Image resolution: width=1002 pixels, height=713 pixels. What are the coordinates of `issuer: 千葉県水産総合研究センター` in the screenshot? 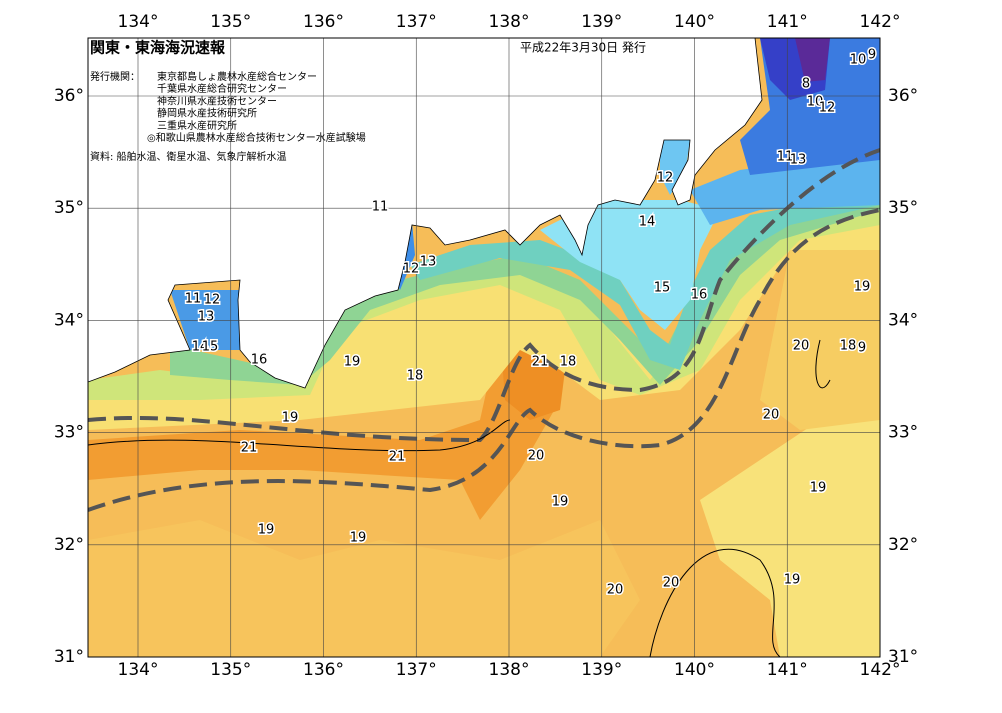 It's located at (222, 88).